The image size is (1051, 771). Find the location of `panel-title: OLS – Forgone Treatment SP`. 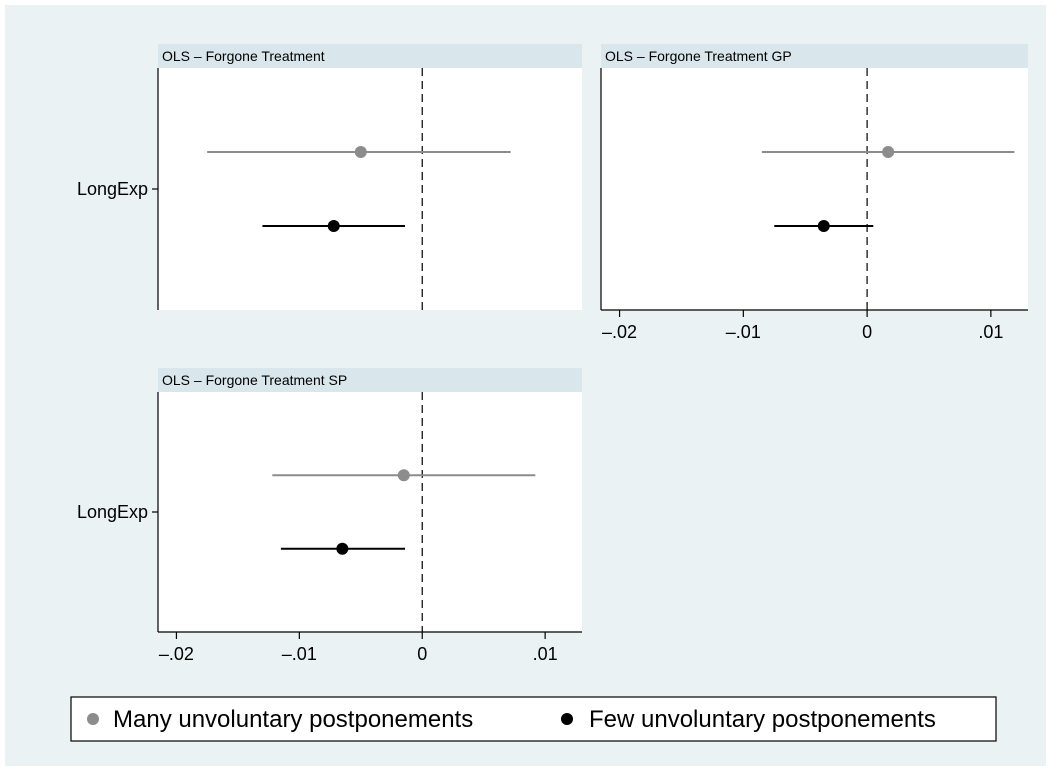

panel-title: OLS – Forgone Treatment SP is located at coordinates (254, 380).